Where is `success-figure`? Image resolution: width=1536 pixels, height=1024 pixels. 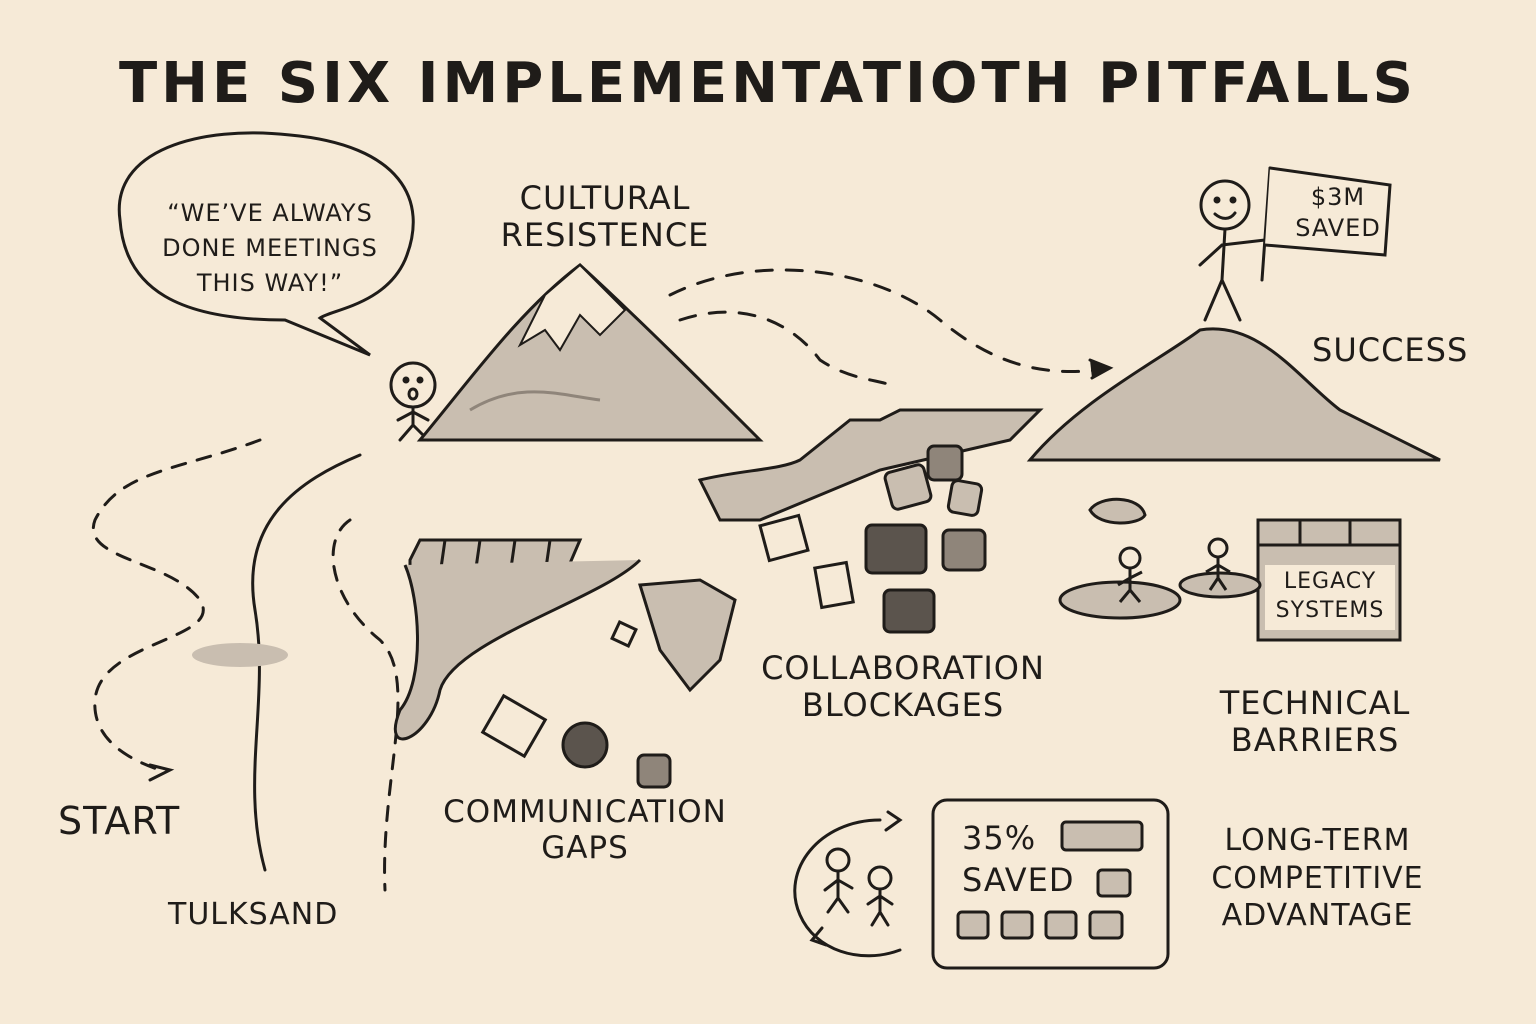 success-figure is located at coordinates (1295, 244).